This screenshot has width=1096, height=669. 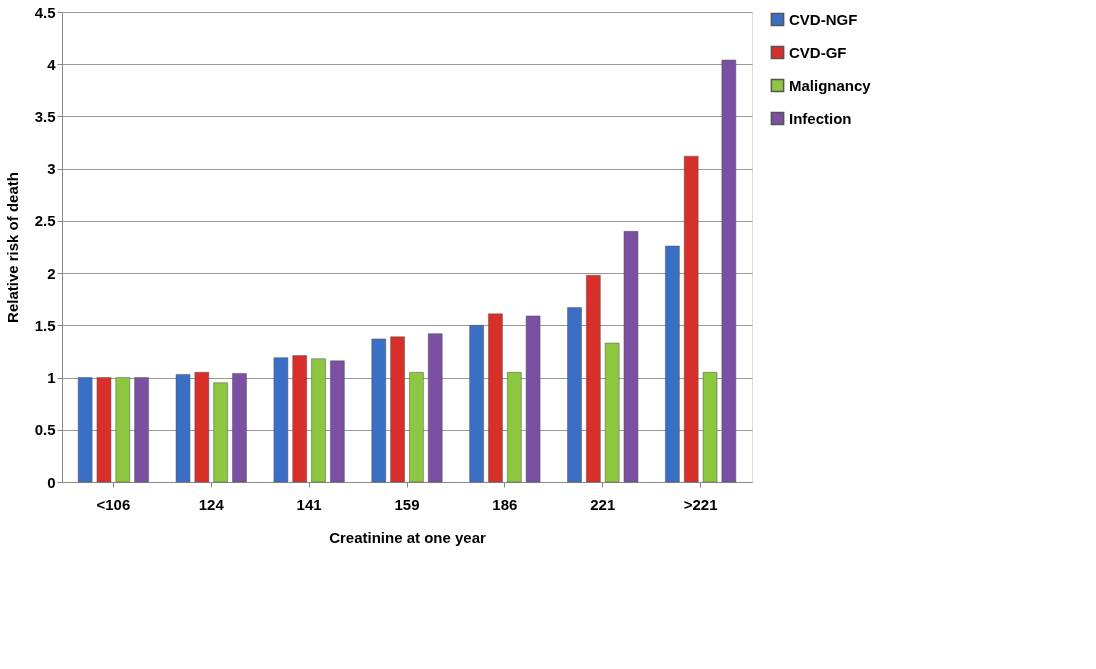 What do you see at coordinates (51, 169) in the screenshot?
I see `y-tick-label: 3` at bounding box center [51, 169].